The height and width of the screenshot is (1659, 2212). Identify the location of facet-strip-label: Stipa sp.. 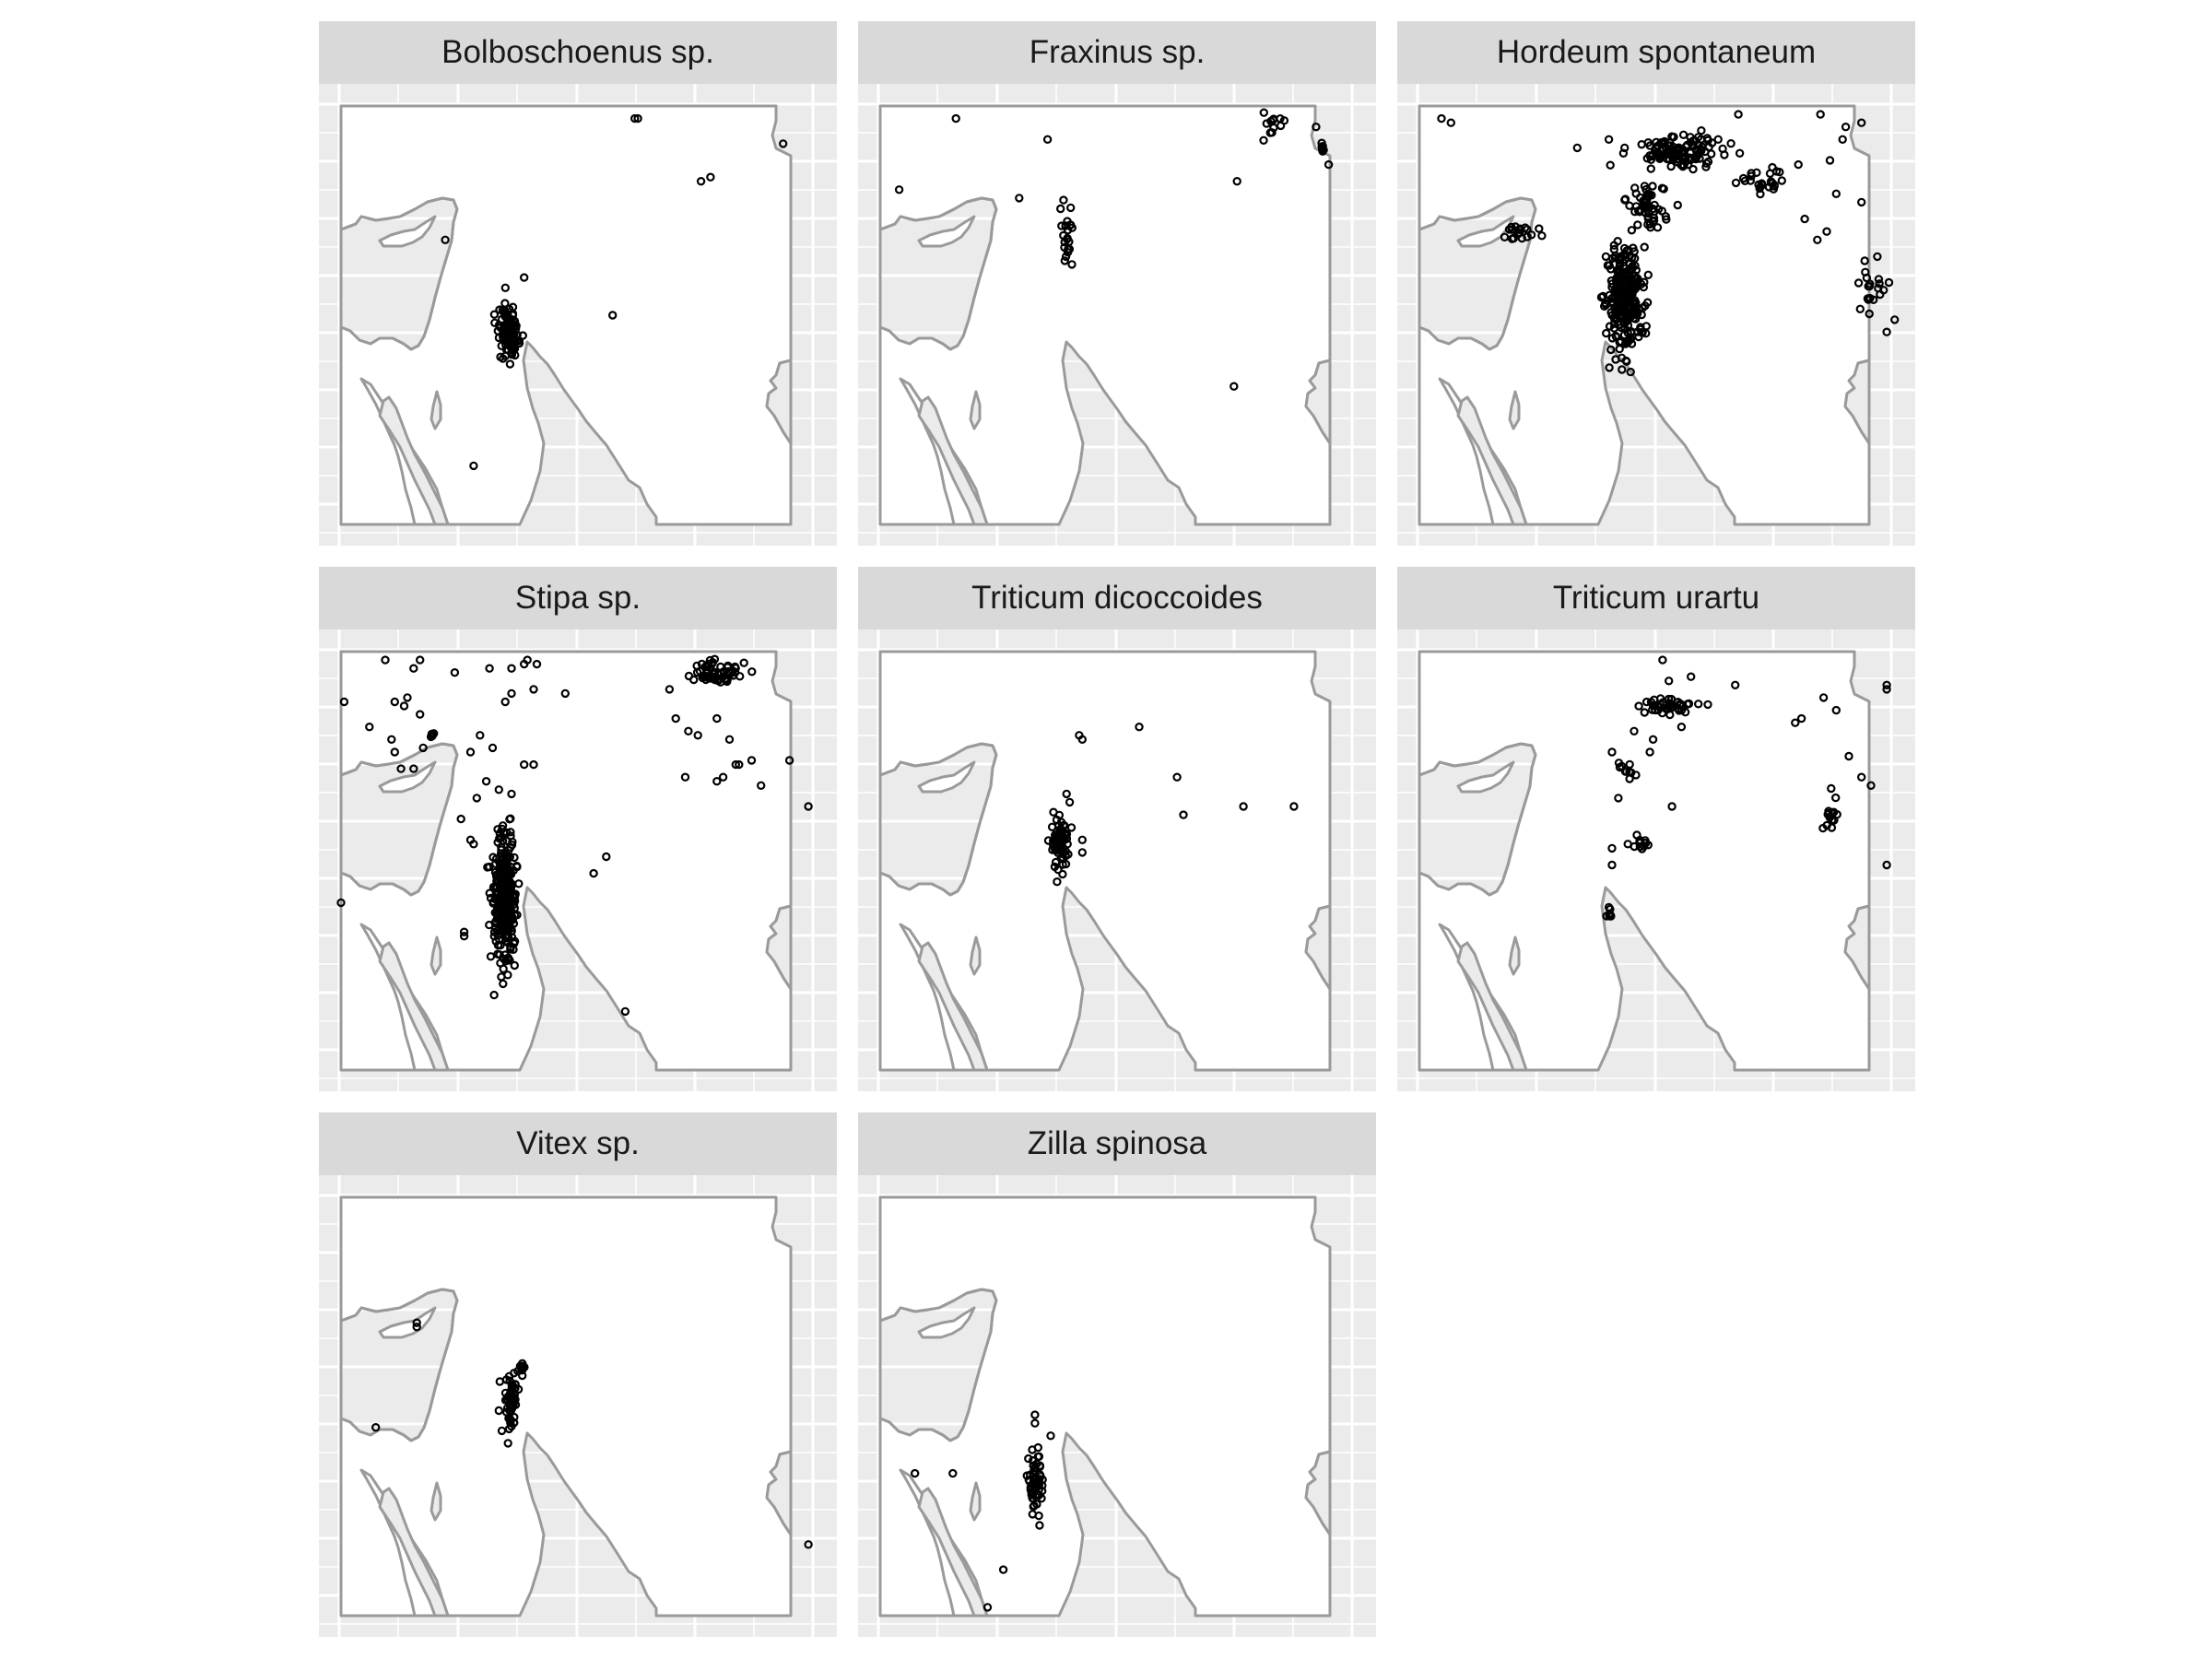
(578, 598).